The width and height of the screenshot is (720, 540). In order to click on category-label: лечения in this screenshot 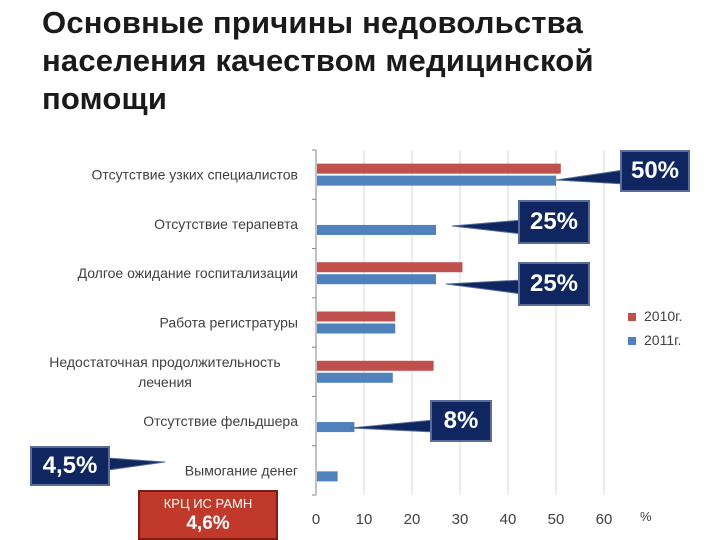, I will do `click(165, 382)`.